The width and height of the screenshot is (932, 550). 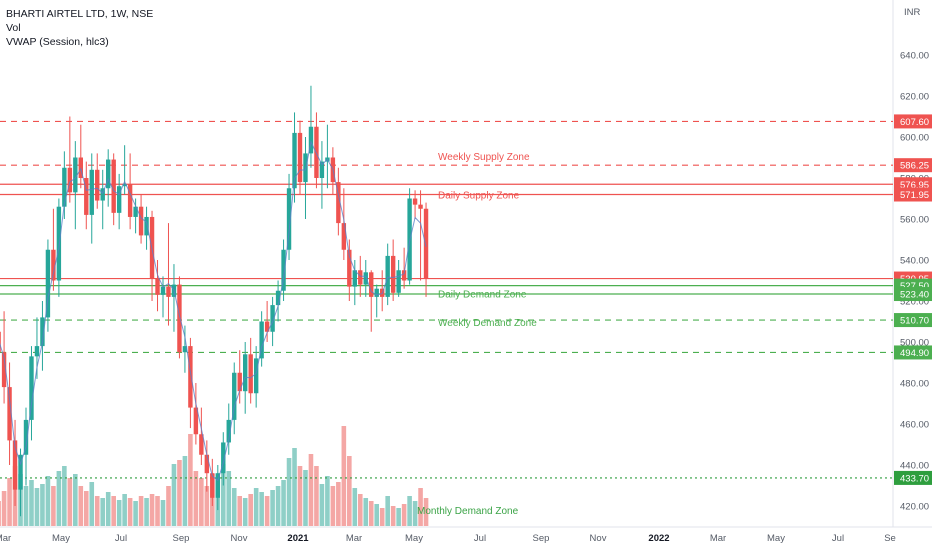 I want to click on time-tick-label: 2022, so click(x=658, y=538).